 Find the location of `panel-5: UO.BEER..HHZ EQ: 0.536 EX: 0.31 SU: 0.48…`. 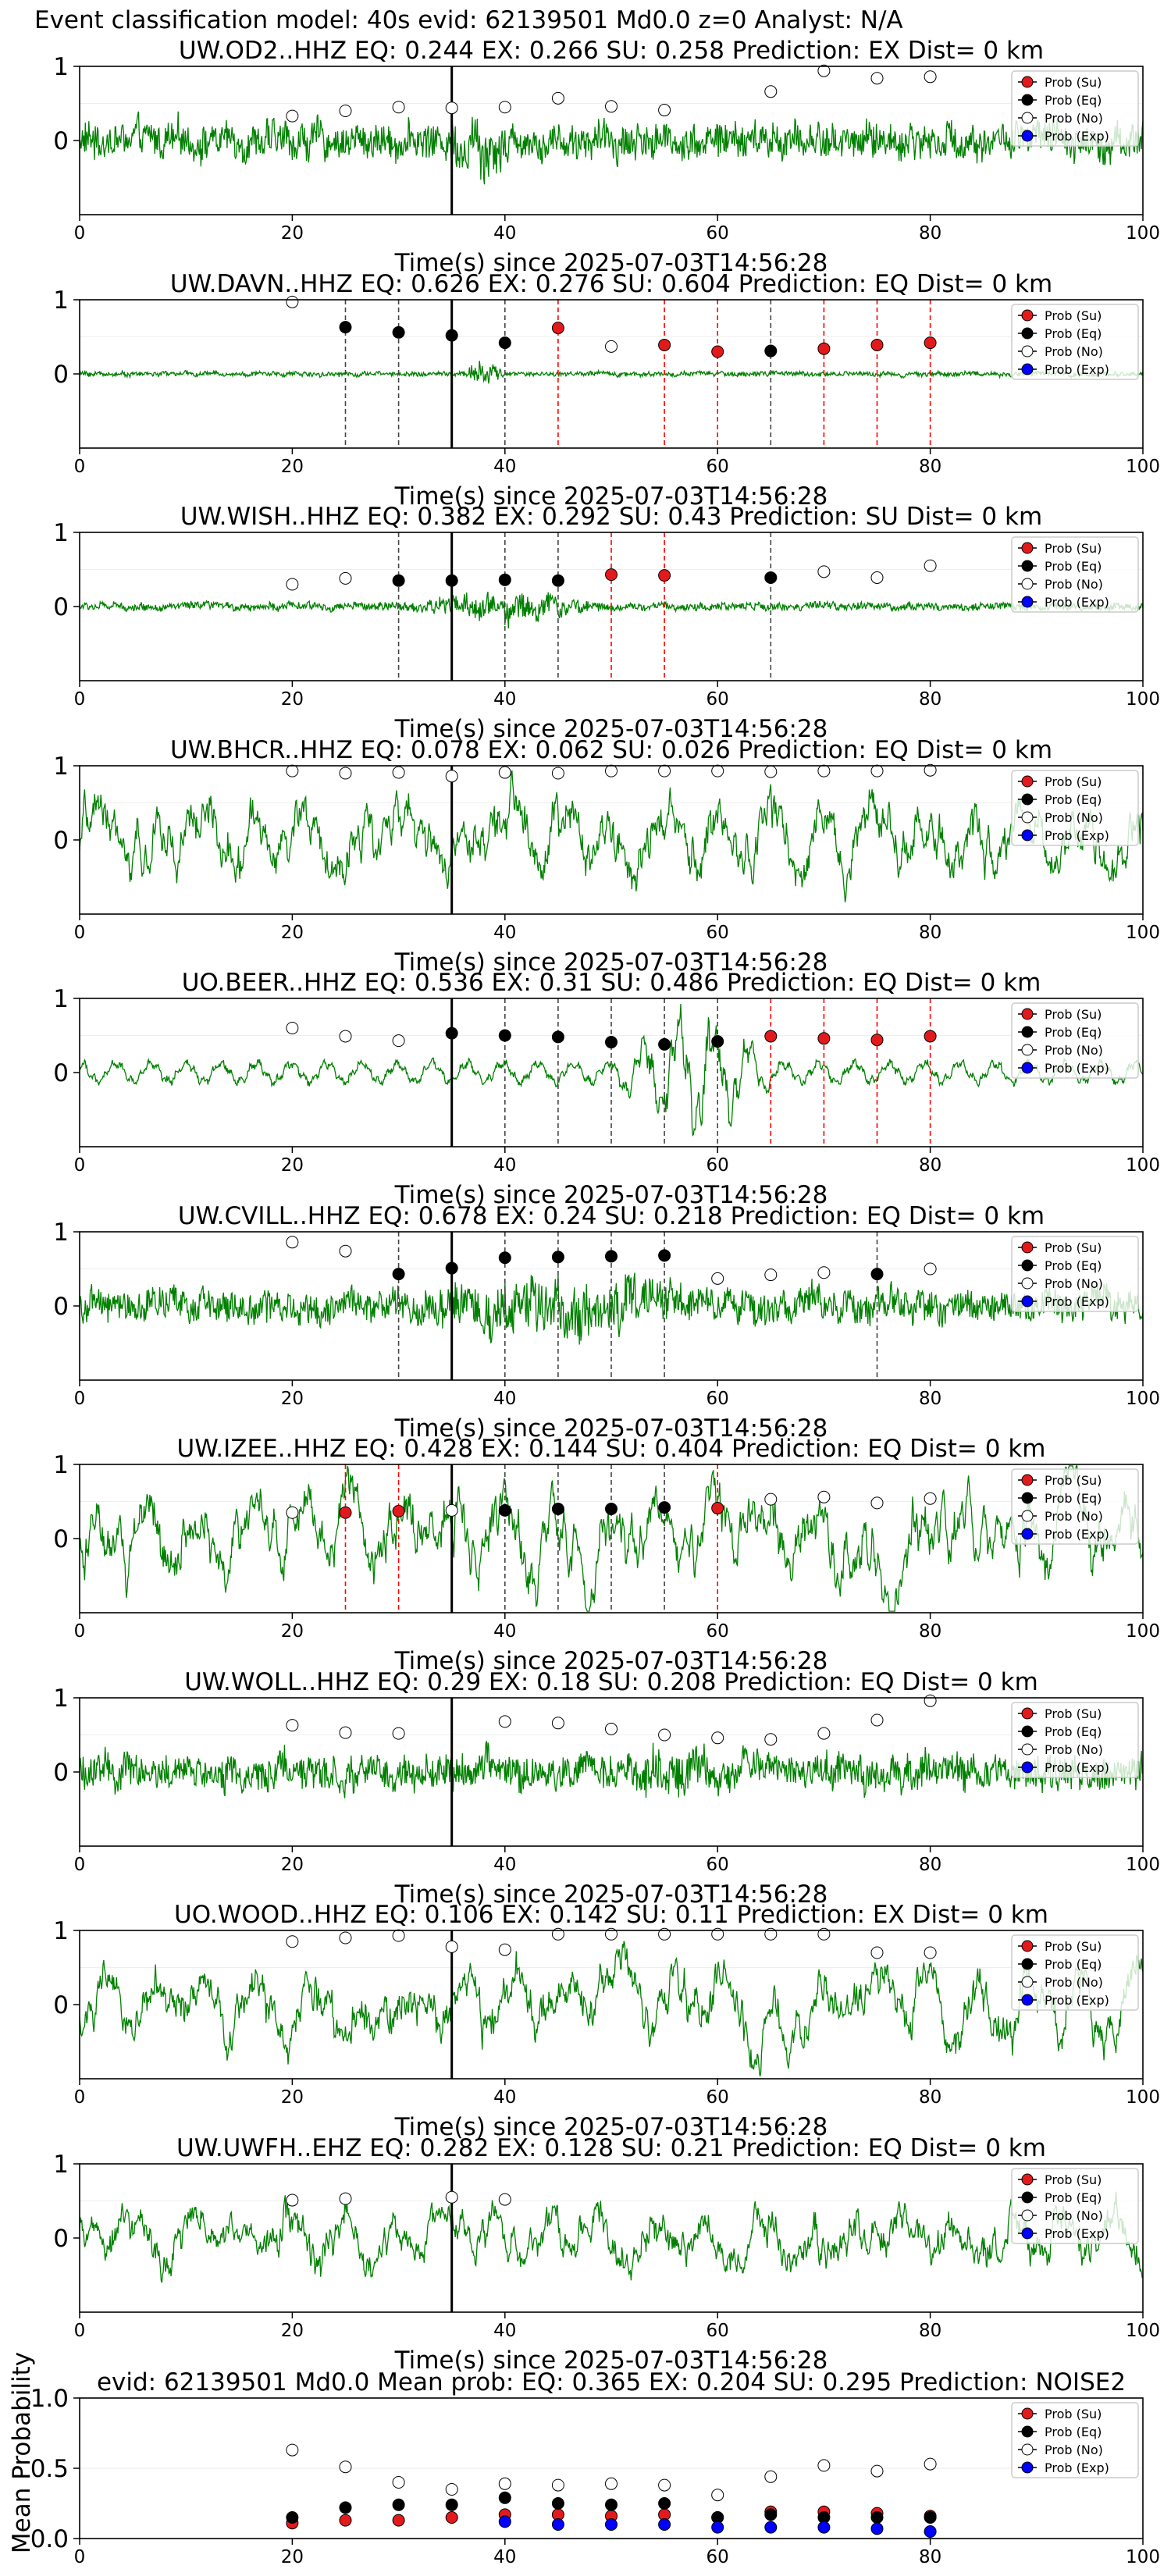

panel-5: UO.BEER..HHZ EQ: 0.536 EX: 0.31 SU: 0.48… is located at coordinates (606, 1089).